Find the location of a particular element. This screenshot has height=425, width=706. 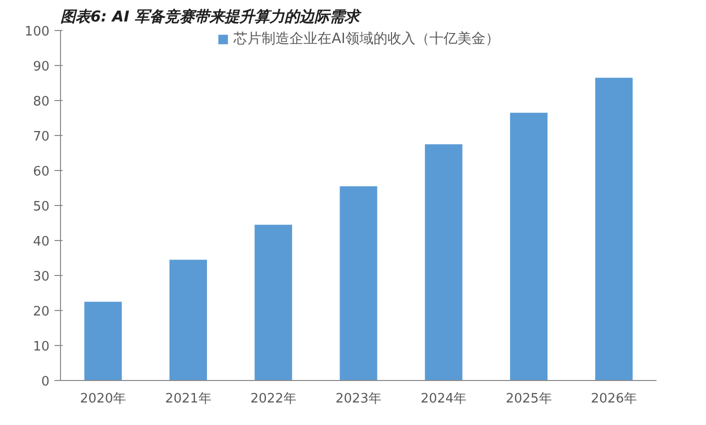

x-tick-label: 2024年 is located at coordinates (443, 399).